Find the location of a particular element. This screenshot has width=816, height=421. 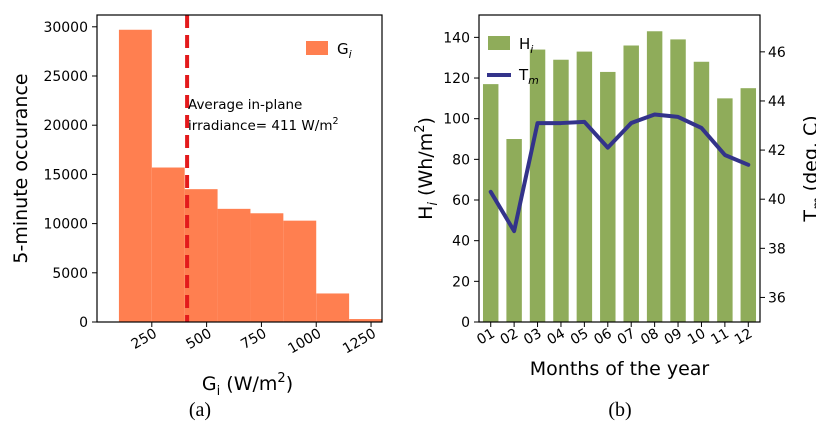

y-axis-label-a: 5-minute occurance is located at coordinates (21, 168).